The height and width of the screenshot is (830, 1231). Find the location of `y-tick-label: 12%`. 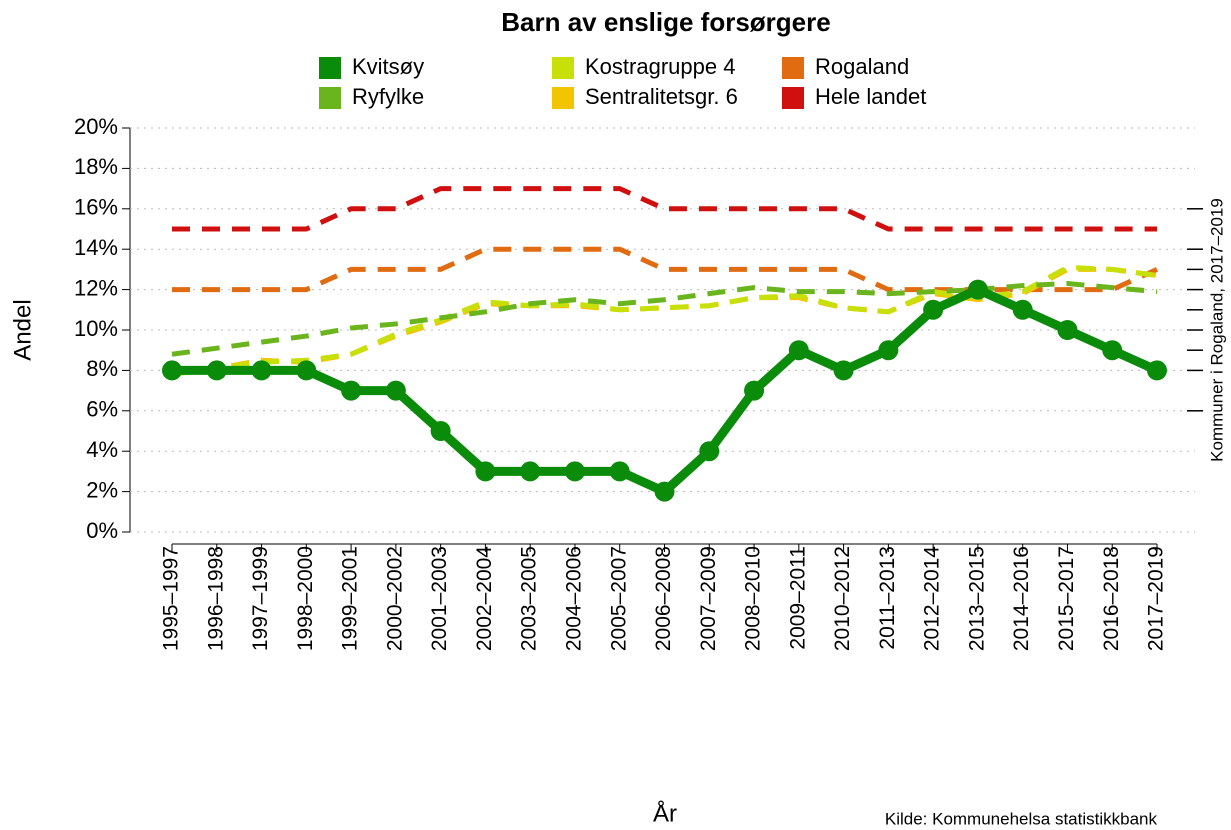

y-tick-label: 12% is located at coordinates (96, 287).